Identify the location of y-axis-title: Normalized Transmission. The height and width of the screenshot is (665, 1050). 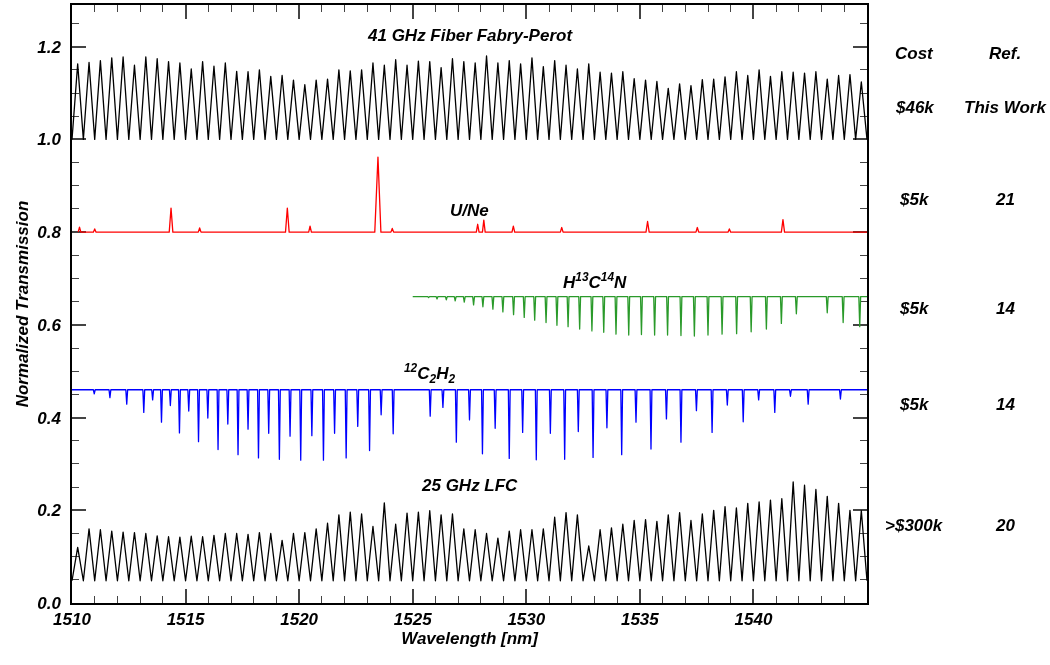
(23, 304).